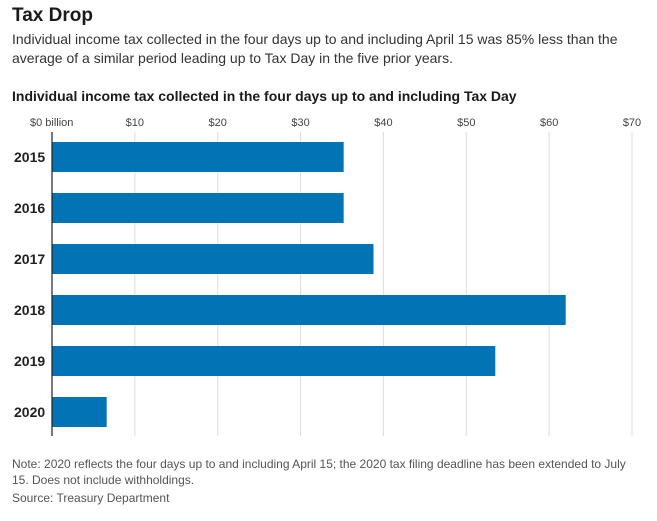 This screenshot has height=521, width=657. I want to click on category-label: 2019, so click(29, 361).